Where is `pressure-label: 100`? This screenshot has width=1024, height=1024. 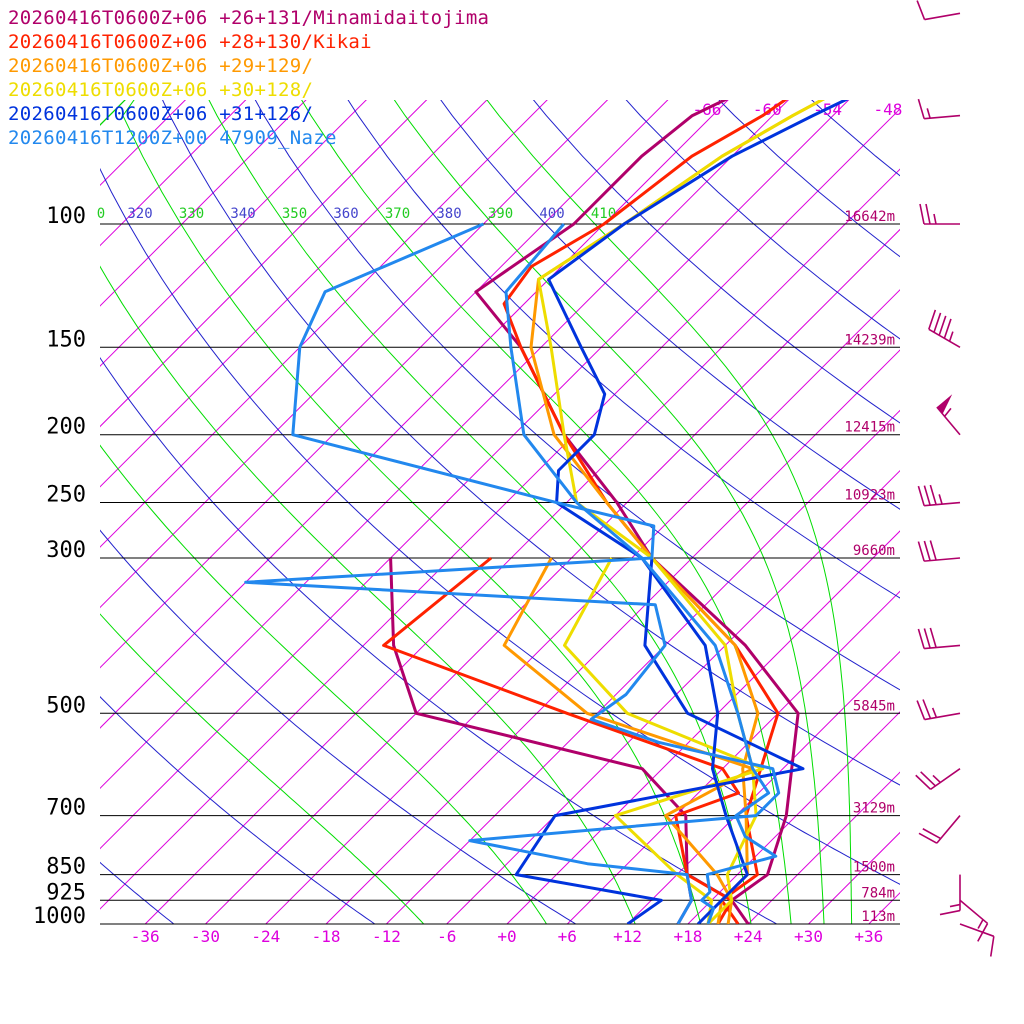
pressure-label: 100 is located at coordinates (66, 216).